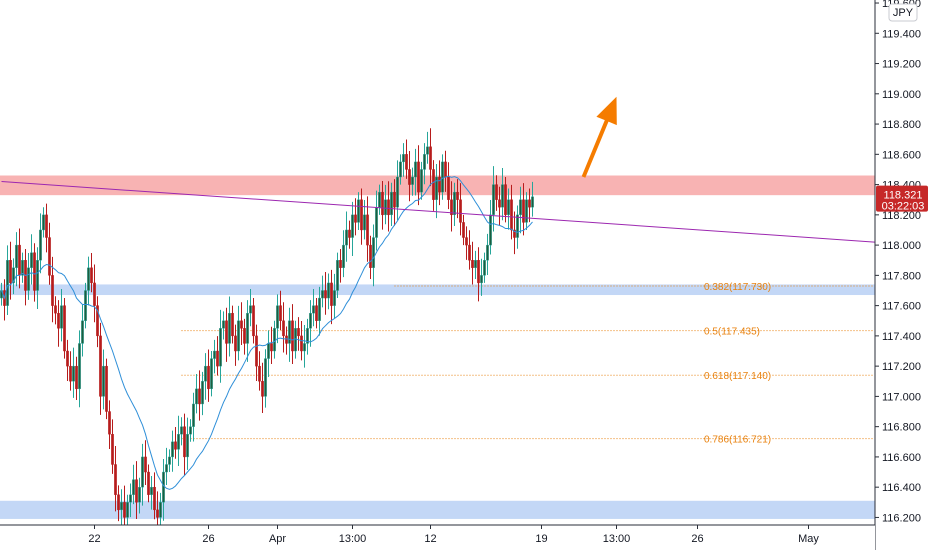  I want to click on price-axis-background, so click(903, 275).